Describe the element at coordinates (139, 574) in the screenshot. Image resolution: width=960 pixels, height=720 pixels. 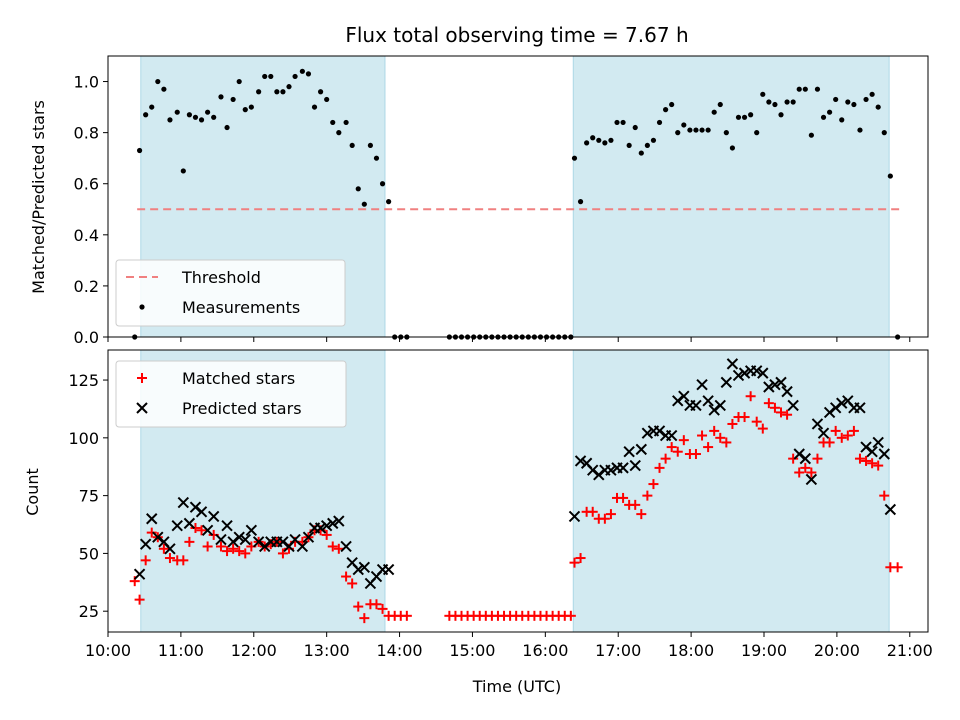
I see `series-1-point-0-b` at that location.